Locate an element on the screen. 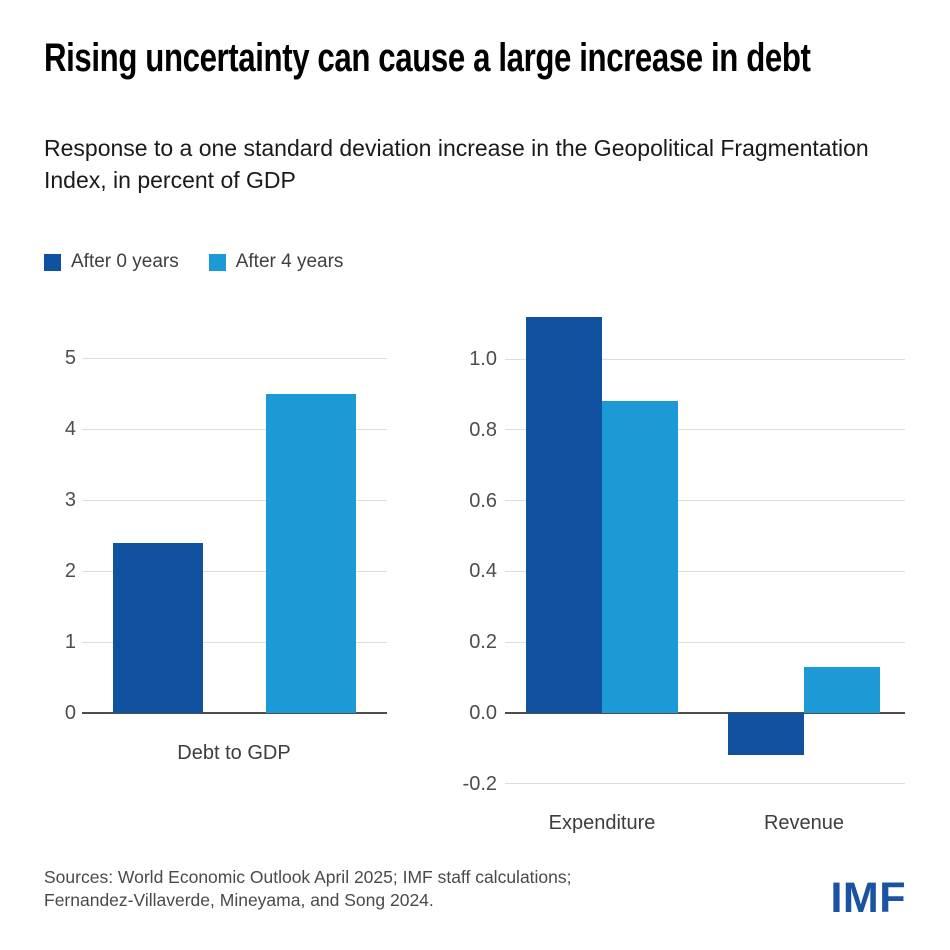 The width and height of the screenshot is (950, 950). category-label: Debt to GDP is located at coordinates (234, 753).